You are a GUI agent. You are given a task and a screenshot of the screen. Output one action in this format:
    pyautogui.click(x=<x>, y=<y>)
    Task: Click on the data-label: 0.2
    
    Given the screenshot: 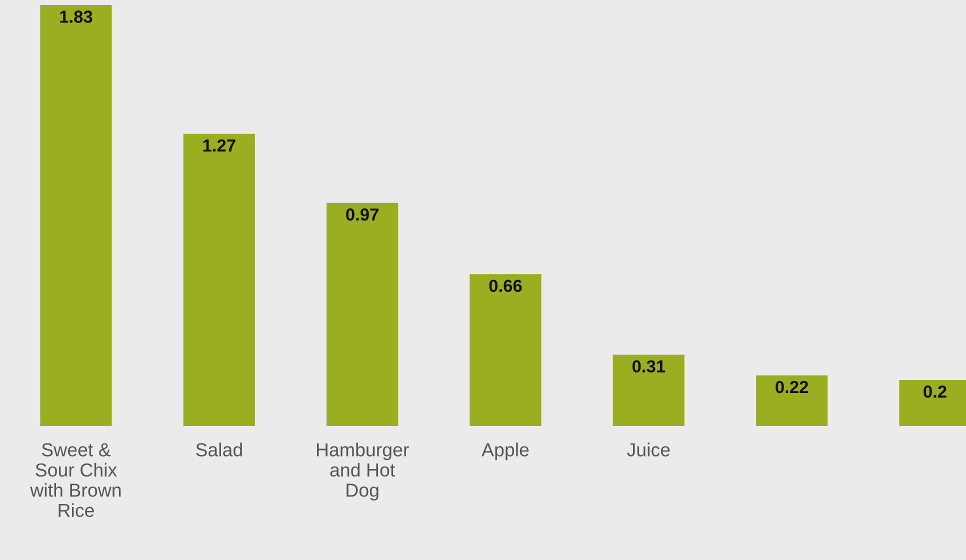 What is the action you would take?
    pyautogui.click(x=935, y=392)
    